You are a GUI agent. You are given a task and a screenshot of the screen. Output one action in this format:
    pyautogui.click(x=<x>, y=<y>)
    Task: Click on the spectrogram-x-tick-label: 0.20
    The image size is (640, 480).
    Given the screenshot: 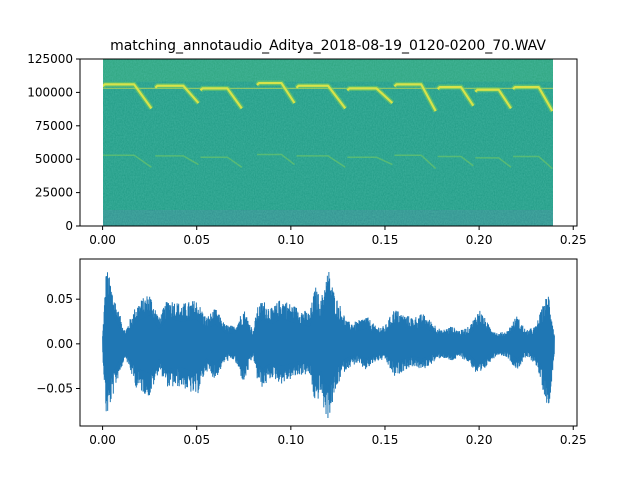 What is the action you would take?
    pyautogui.click(x=479, y=240)
    